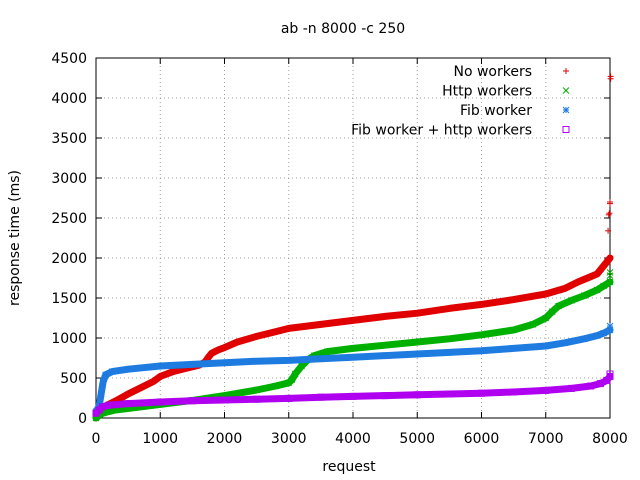 The height and width of the screenshot is (480, 640). What do you see at coordinates (492, 72) in the screenshot?
I see `legend-label: No workers` at bounding box center [492, 72].